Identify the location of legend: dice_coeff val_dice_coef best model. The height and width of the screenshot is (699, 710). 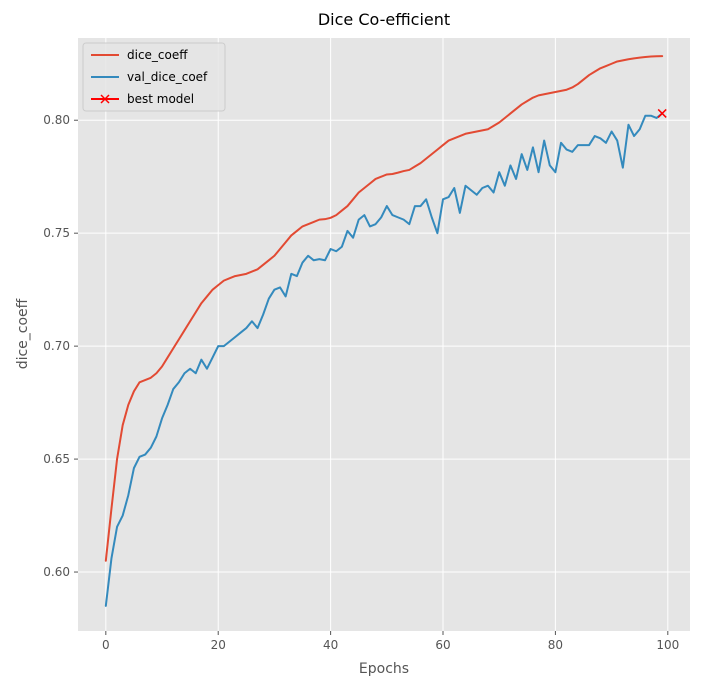
(154, 77).